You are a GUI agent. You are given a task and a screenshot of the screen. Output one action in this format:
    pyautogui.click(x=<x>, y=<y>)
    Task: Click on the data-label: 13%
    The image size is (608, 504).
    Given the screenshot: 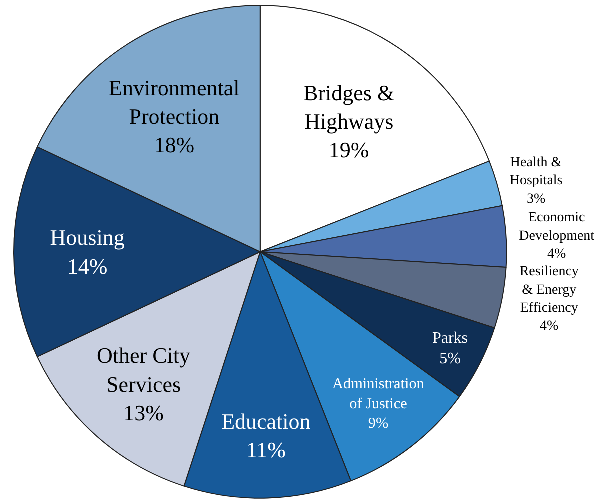 What is the action you would take?
    pyautogui.click(x=144, y=413)
    